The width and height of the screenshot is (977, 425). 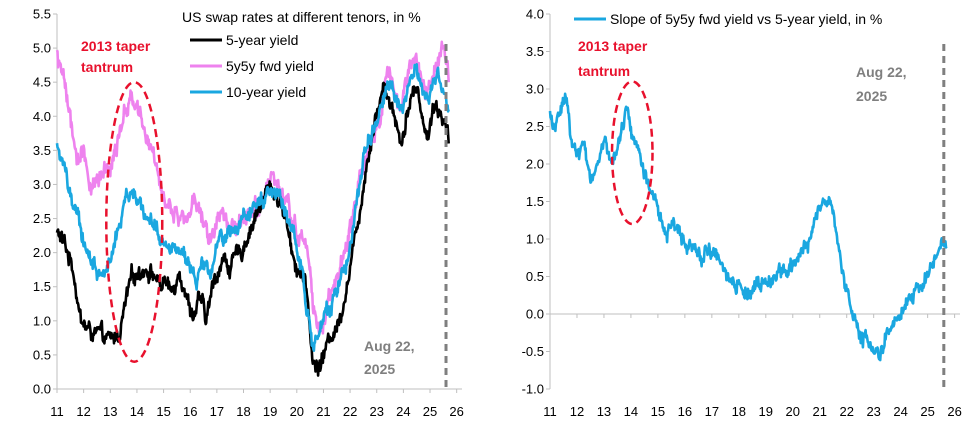 I want to click on left-x-tick-label: 18, so click(x=243, y=411).